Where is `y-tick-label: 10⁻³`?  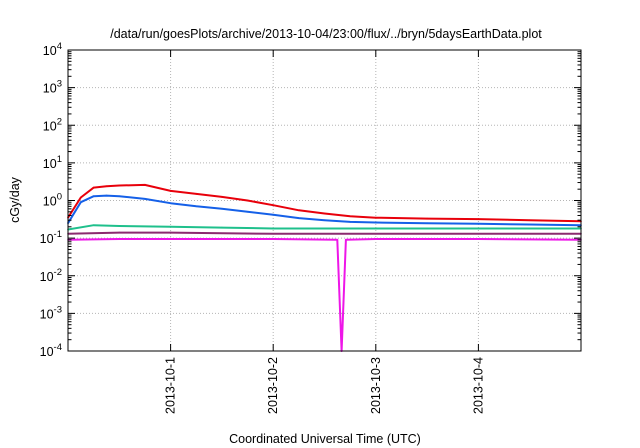
y-tick-label: 10⁻³ is located at coordinates (51, 312).